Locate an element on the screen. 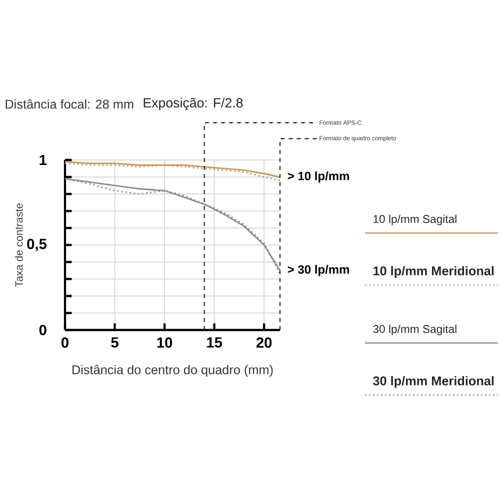 The image size is (500, 500). annotation: > 30 lp/mm is located at coordinates (318, 270).